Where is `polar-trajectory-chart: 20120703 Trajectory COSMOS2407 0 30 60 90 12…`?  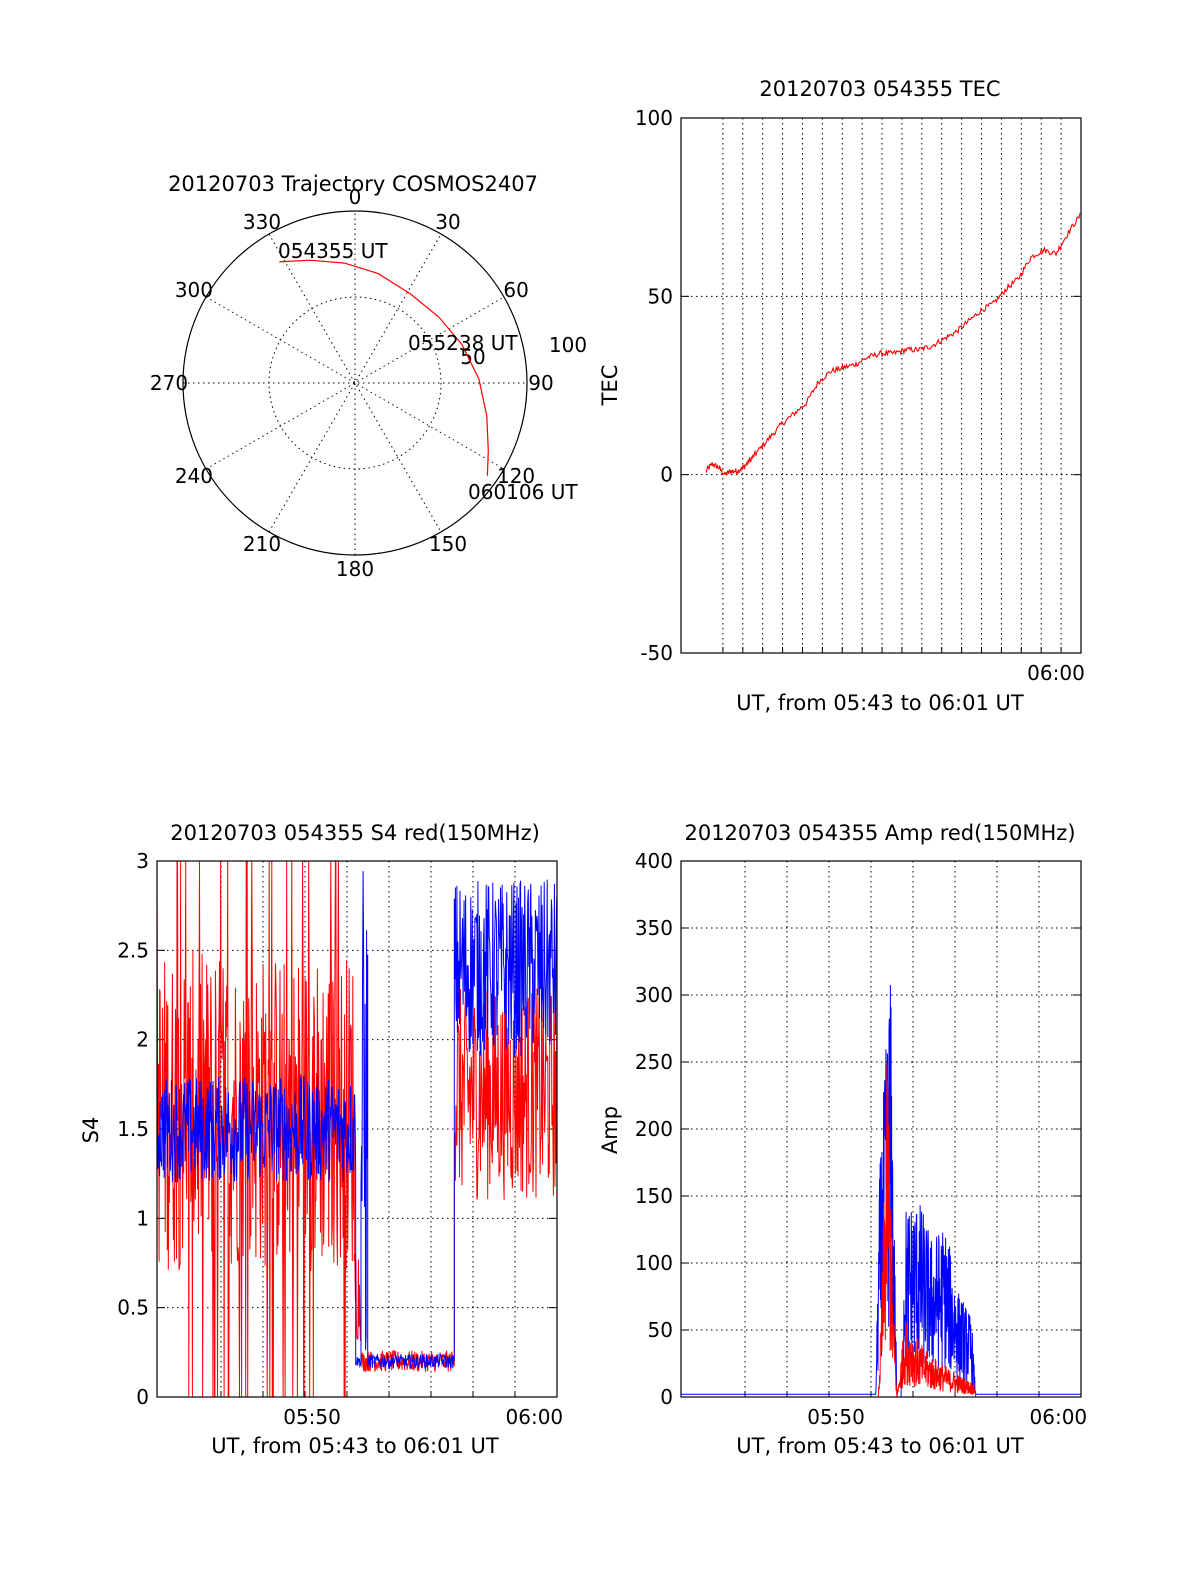 polar-trajectory-chart: 20120703 Trajectory COSMOS2407 0 30 60 90 12… is located at coordinates (368, 376).